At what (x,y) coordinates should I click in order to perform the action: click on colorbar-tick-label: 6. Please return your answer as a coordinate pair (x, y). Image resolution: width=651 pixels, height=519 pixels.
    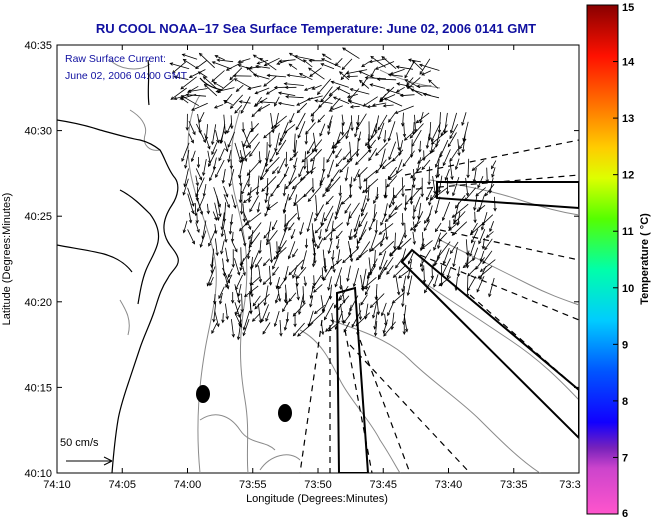
    Looking at the image, I should click on (625, 513).